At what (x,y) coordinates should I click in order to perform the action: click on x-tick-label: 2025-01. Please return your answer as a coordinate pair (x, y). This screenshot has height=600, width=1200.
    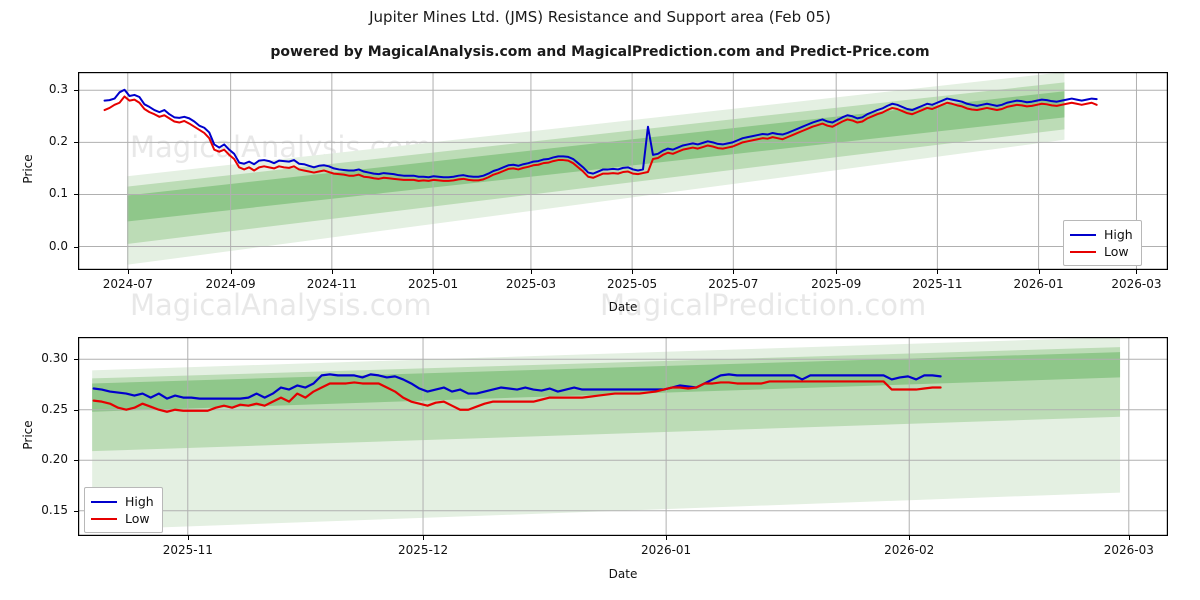
    Looking at the image, I should click on (433, 284).